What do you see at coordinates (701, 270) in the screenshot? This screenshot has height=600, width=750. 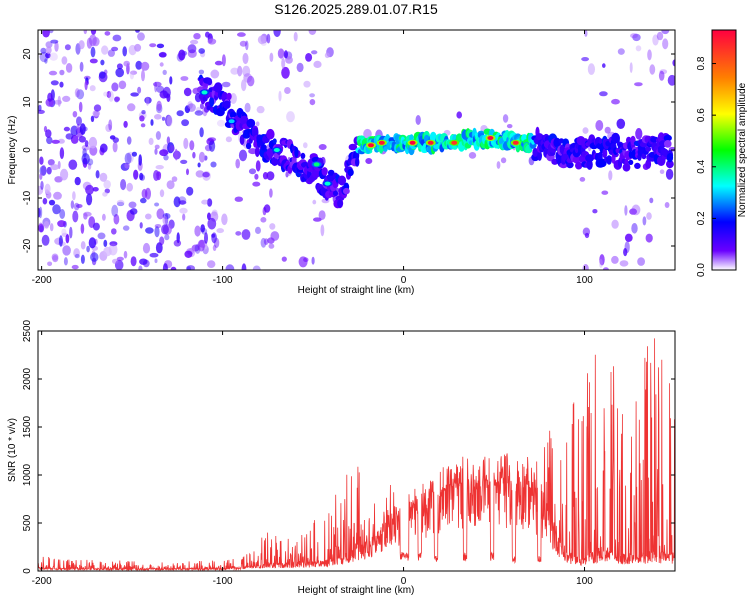 I see `colorbar-tick-label: 0.0` at bounding box center [701, 270].